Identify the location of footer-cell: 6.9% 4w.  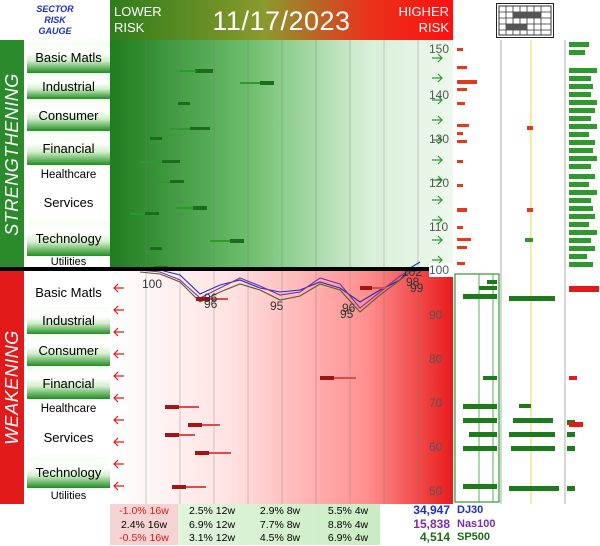
(348, 538).